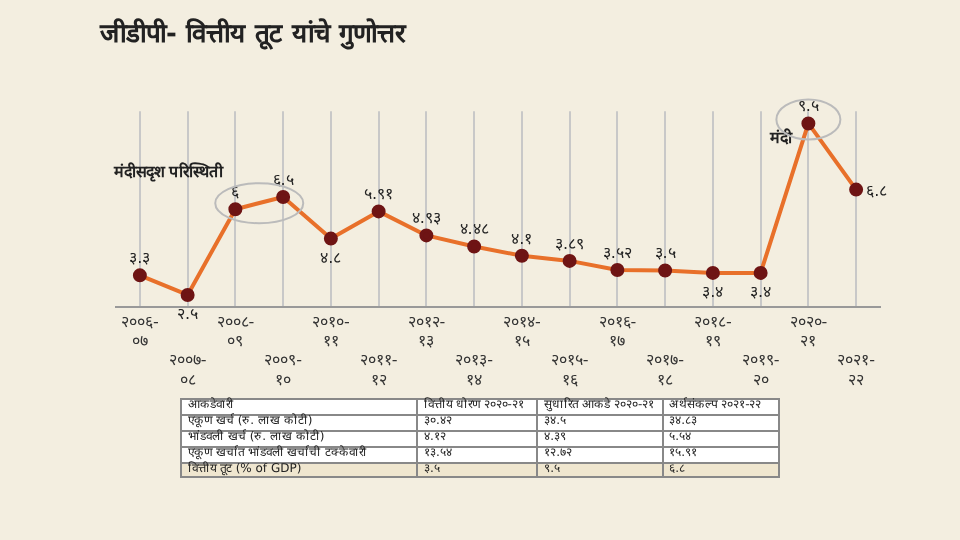 The height and width of the screenshot is (540, 960). I want to click on x-tick-label: २०११-१२, so click(378, 370).